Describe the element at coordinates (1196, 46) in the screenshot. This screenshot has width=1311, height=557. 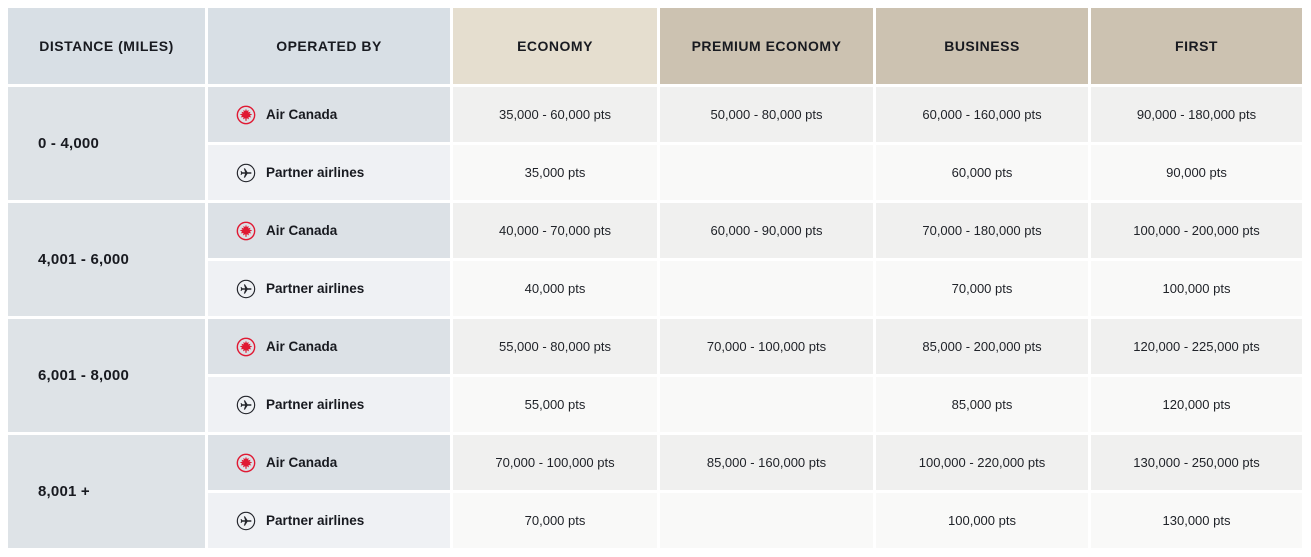
I see `column-header-first: FIRST` at that location.